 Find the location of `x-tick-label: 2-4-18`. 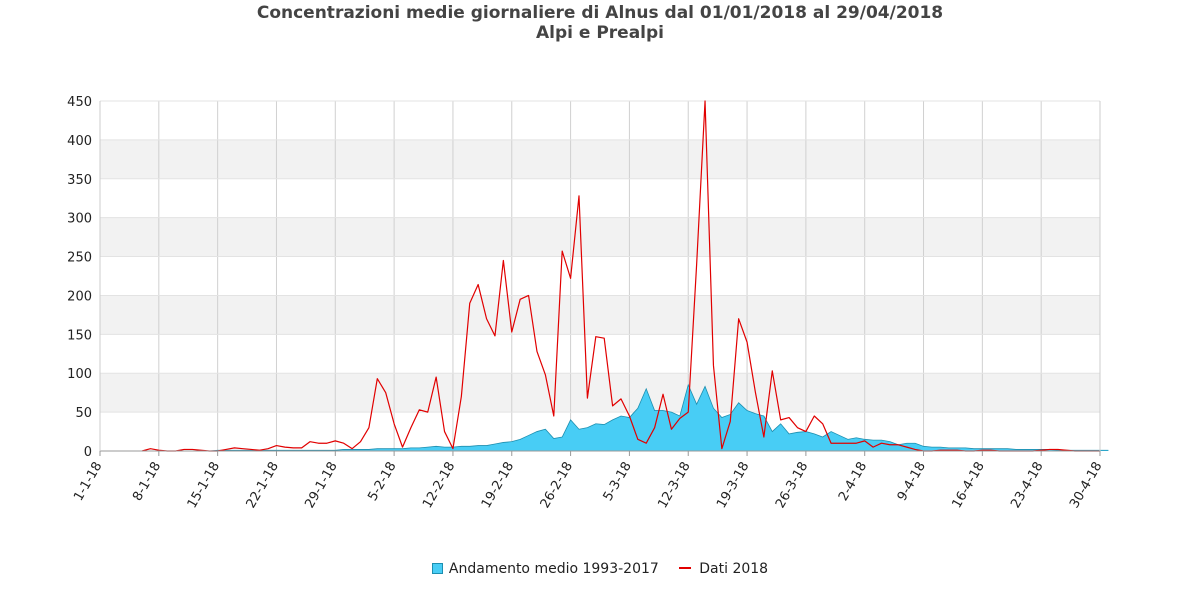

x-tick-label: 2-4-18 is located at coordinates (853, 482).